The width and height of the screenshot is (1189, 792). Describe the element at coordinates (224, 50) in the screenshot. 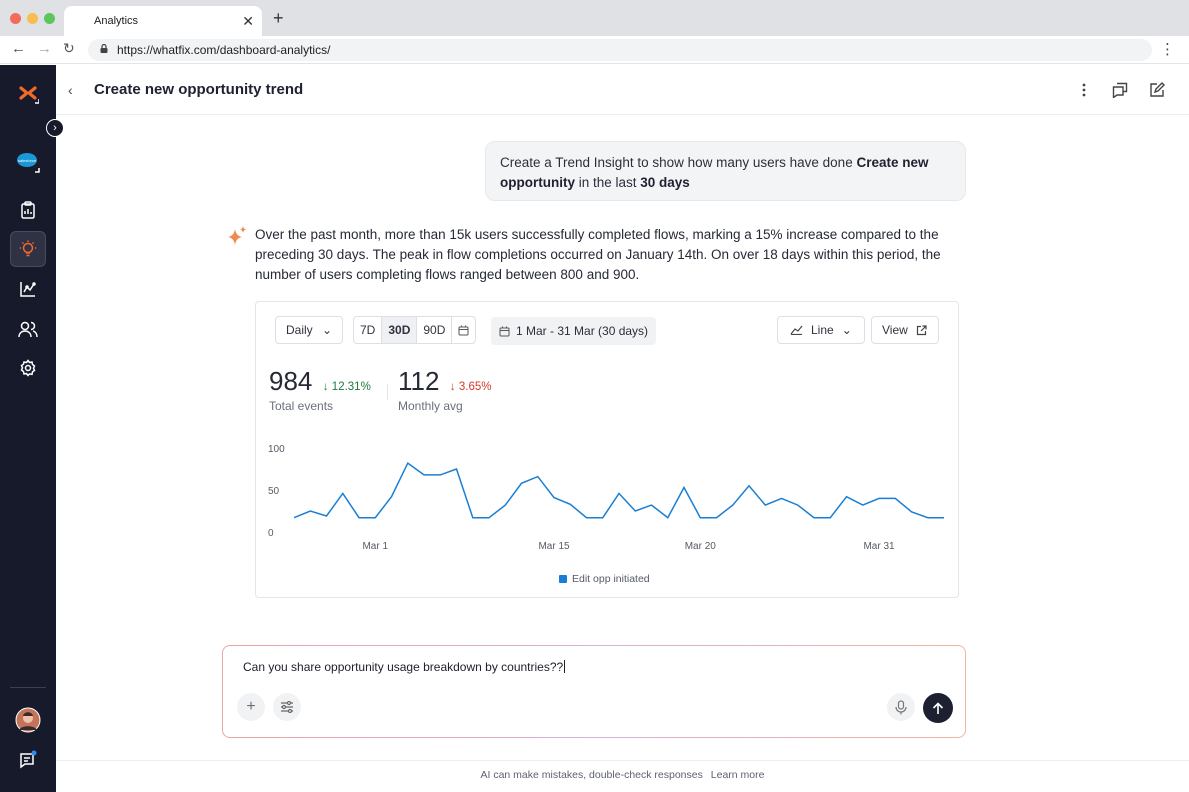

I see `url-text: https://whatfix.com/dashboard-analytics/` at that location.